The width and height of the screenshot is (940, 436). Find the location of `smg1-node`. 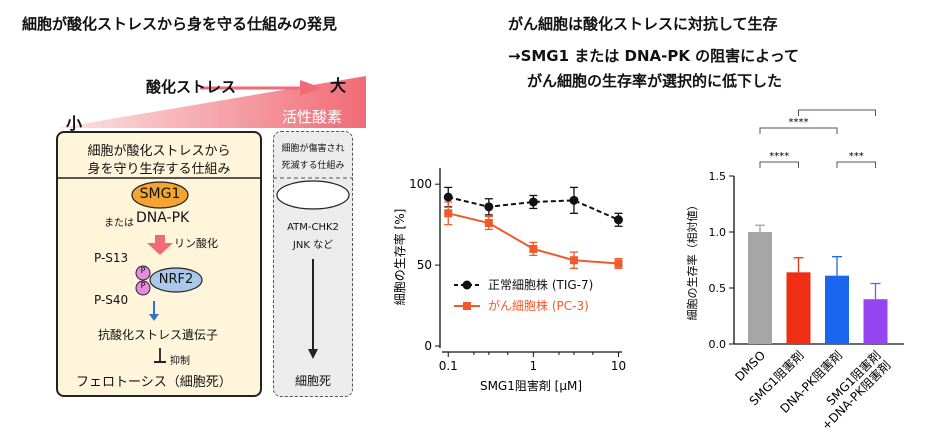

smg1-node is located at coordinates (160, 195).